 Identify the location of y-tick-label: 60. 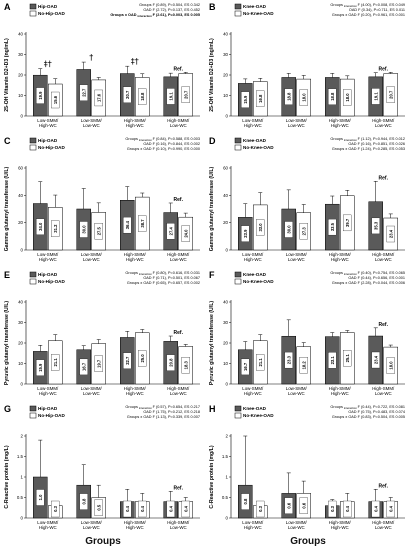
(225, 168).